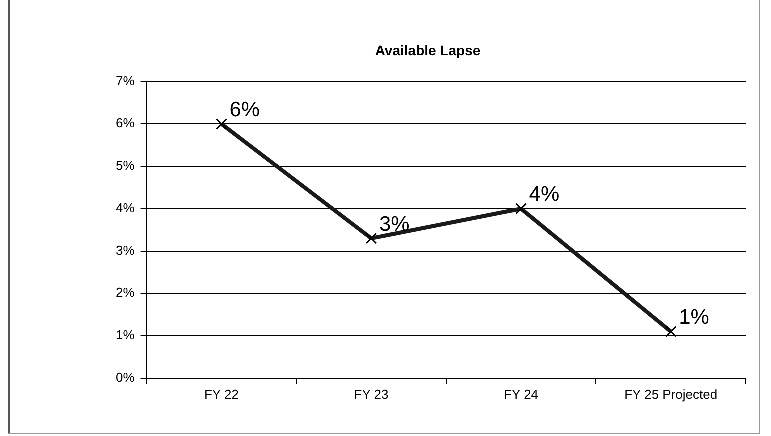  I want to click on x-tick-label: FY 25 Projected, so click(671, 394).